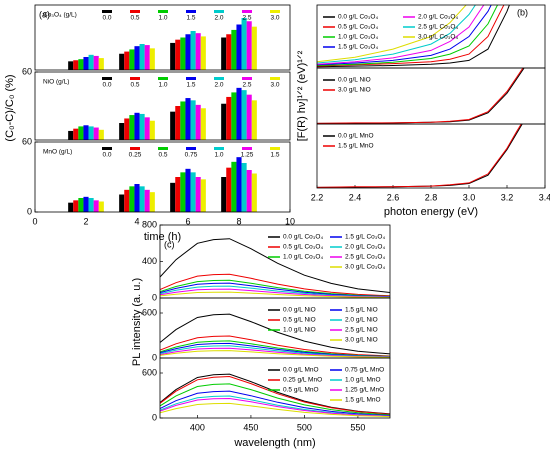  What do you see at coordinates (361, 330) in the screenshot?
I see `legend-label: 2.5 g/L NiO` at bounding box center [361, 330].